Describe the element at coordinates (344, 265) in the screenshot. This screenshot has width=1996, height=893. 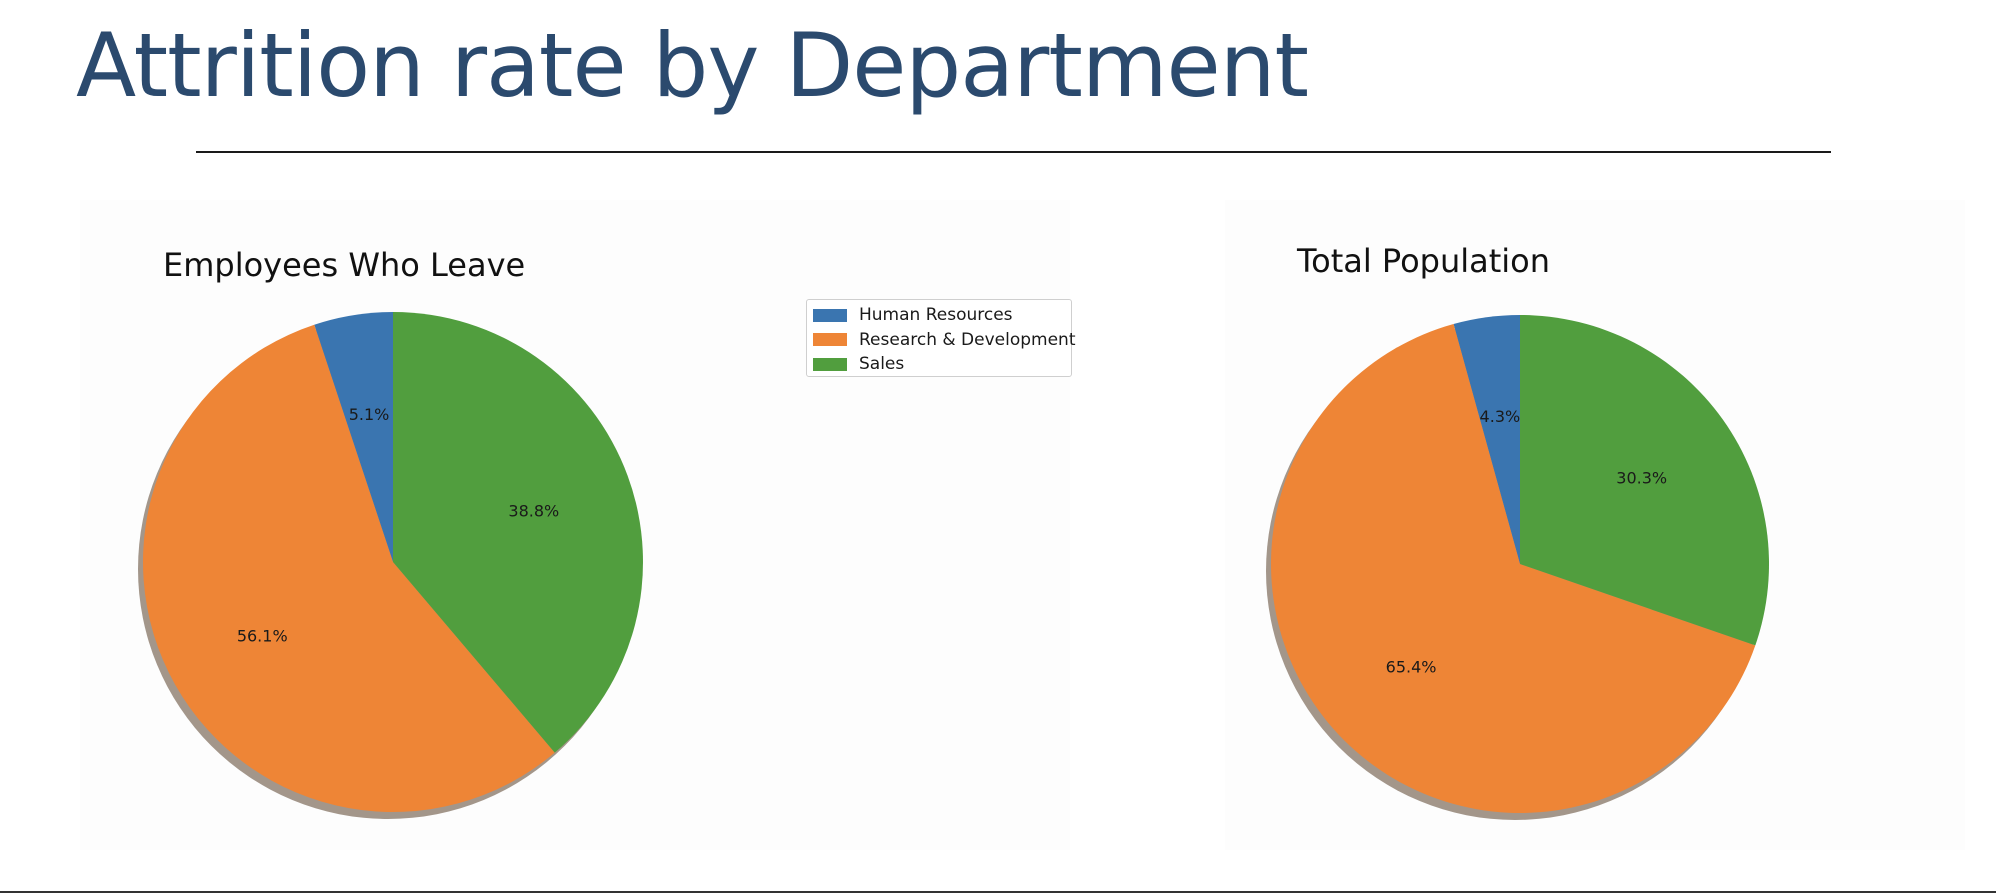
I see `chart-title-employees-who-leave: Employees Who Leave` at that location.